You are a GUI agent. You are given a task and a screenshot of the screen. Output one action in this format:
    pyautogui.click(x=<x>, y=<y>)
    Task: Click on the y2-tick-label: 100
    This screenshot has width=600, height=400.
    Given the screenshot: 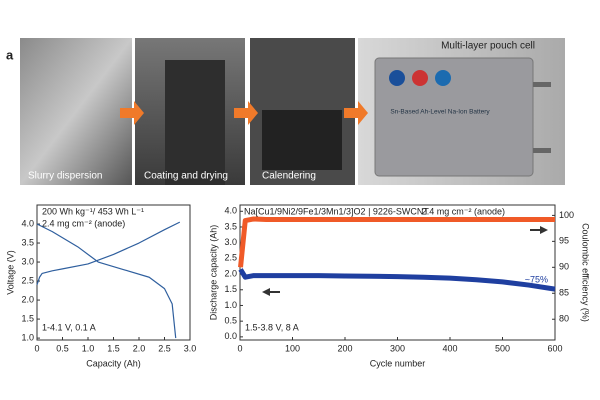 What is the action you would take?
    pyautogui.click(x=566, y=215)
    